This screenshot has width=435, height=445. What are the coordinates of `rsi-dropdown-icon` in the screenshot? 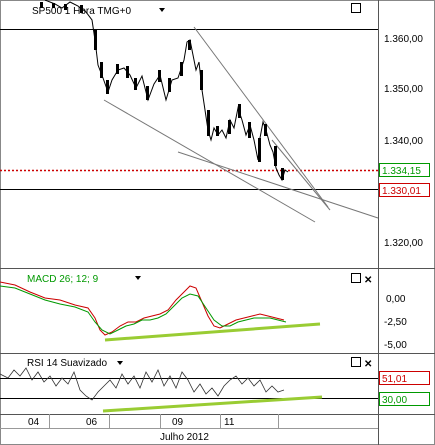 It's located at (120, 363).